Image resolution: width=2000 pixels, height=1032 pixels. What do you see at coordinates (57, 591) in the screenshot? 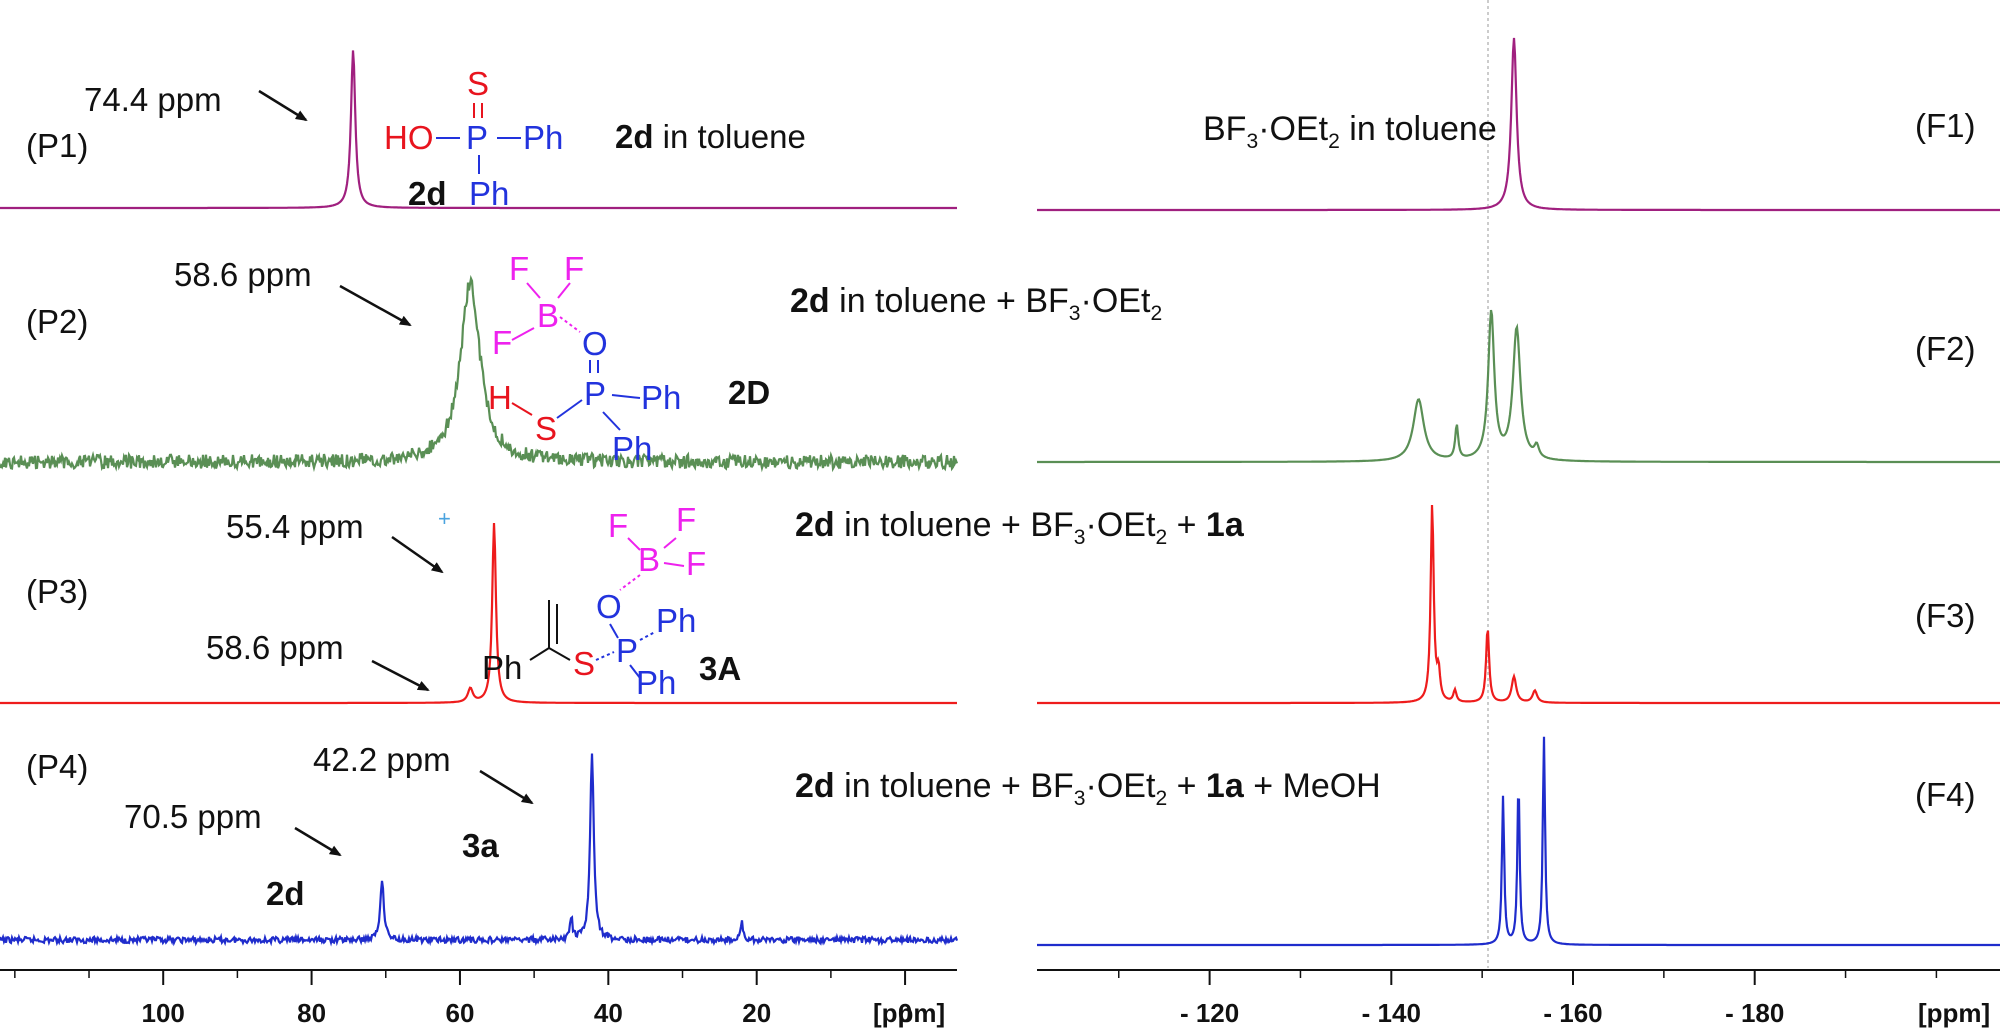
I see `panel-label-p3: (P3)` at bounding box center [57, 591].